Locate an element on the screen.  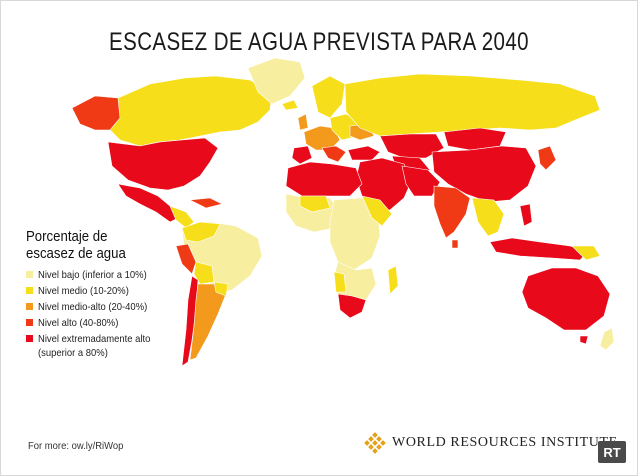
region-canada is located at coordinates (190, 111).